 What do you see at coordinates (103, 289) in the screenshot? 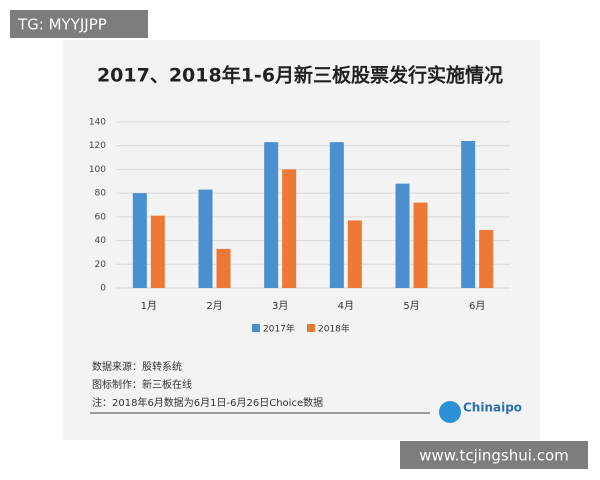
I see `y-tick-label: 0` at bounding box center [103, 289].